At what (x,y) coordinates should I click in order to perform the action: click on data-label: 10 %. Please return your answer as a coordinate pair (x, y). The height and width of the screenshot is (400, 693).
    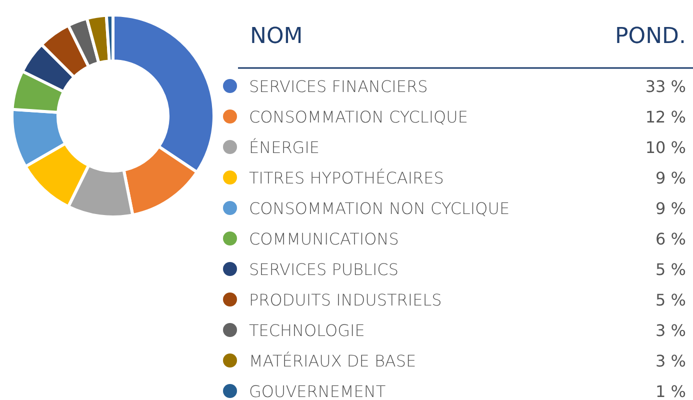
    Looking at the image, I should click on (665, 147).